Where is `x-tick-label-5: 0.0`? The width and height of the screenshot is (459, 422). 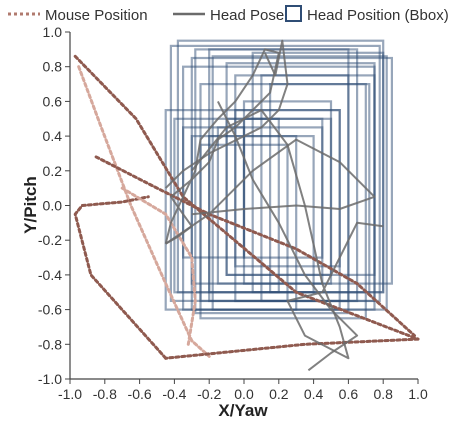 x-tick-label-5: 0.0 is located at coordinates (244, 394).